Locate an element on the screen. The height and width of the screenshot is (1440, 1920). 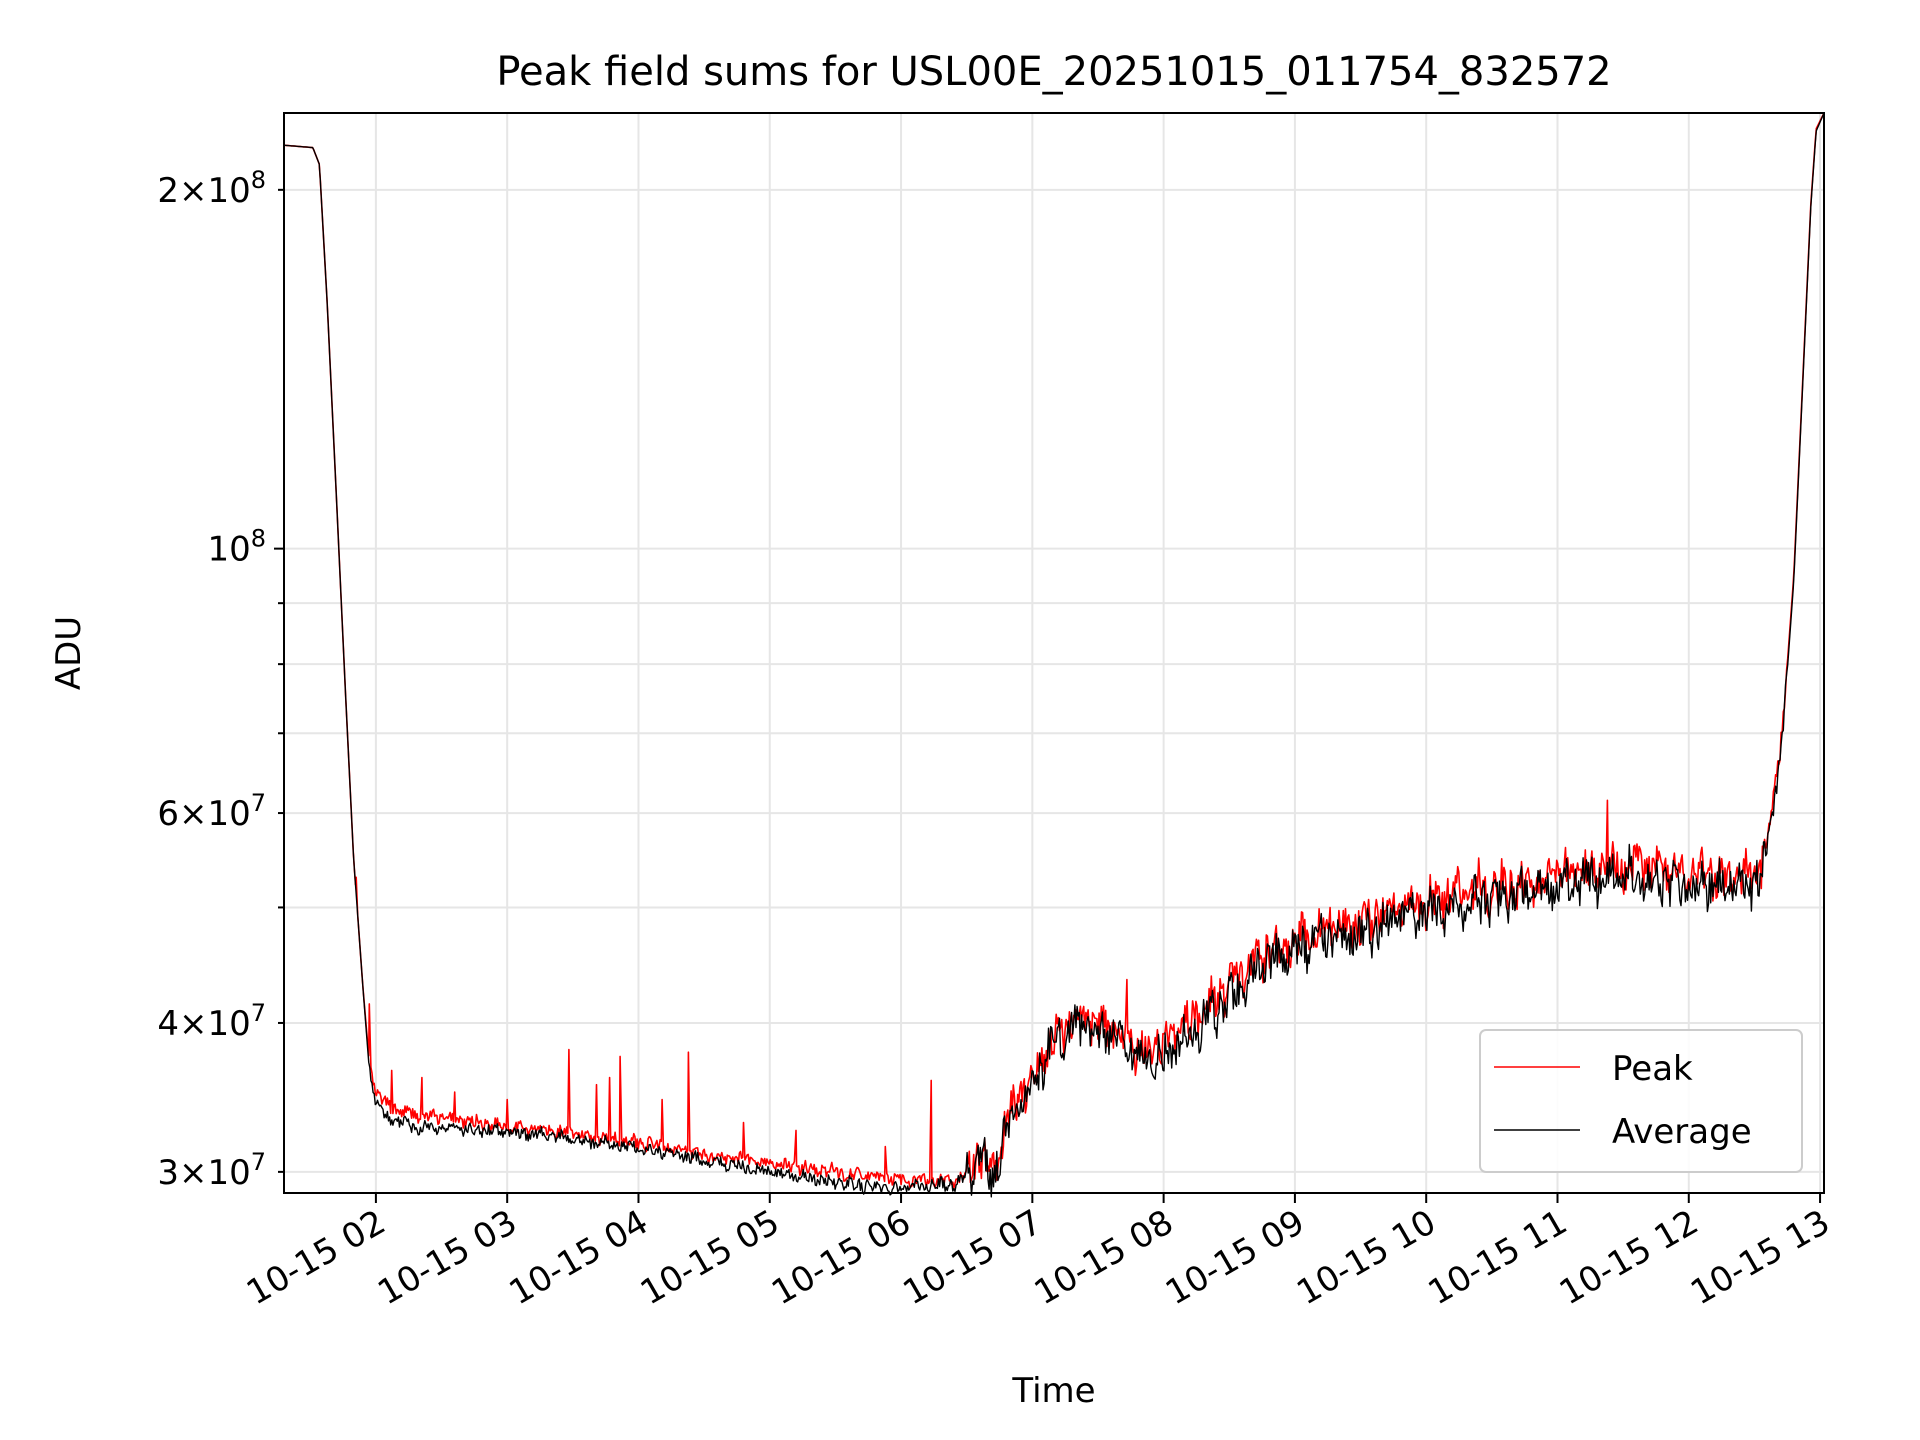
legend-label-peak: Peak is located at coordinates (1652, 1069).